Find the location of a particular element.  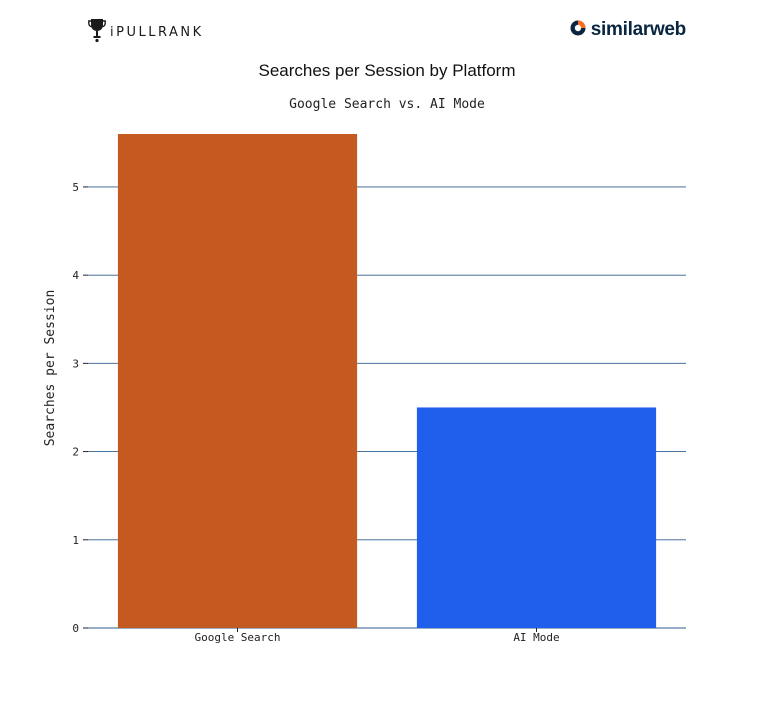

y-axis-label: Searches per Session is located at coordinates (50, 368).